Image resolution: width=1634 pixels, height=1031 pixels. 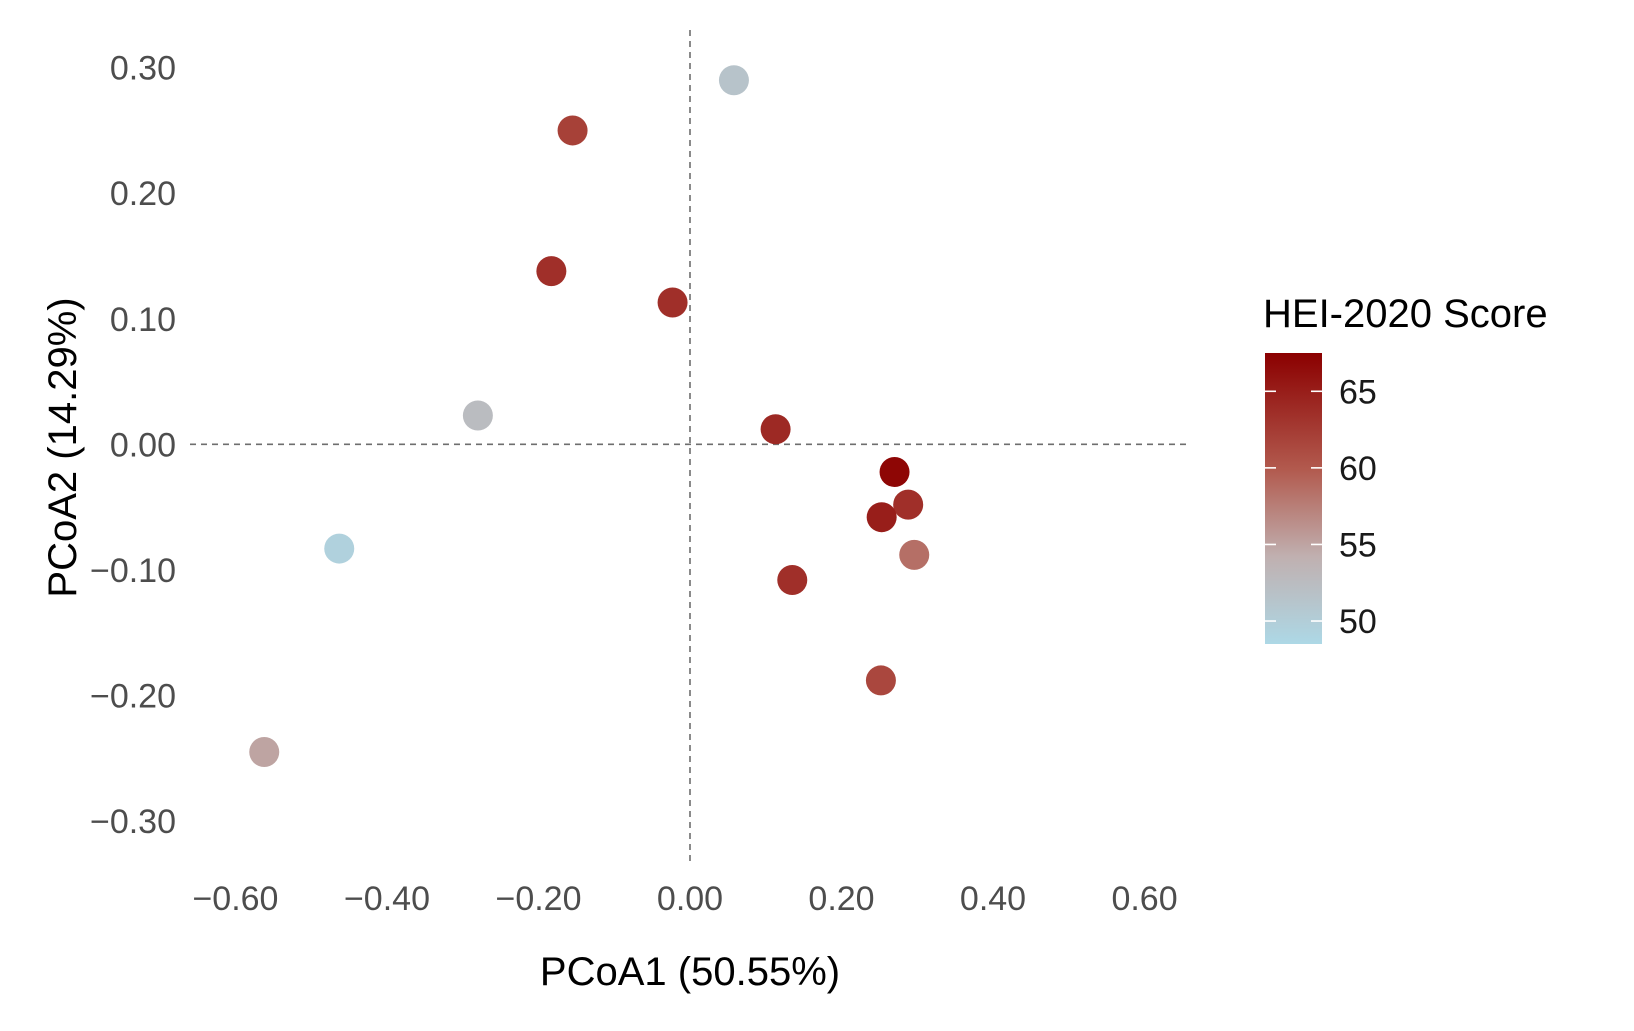 I want to click on y-tick-label: 0.00, so click(x=143, y=445).